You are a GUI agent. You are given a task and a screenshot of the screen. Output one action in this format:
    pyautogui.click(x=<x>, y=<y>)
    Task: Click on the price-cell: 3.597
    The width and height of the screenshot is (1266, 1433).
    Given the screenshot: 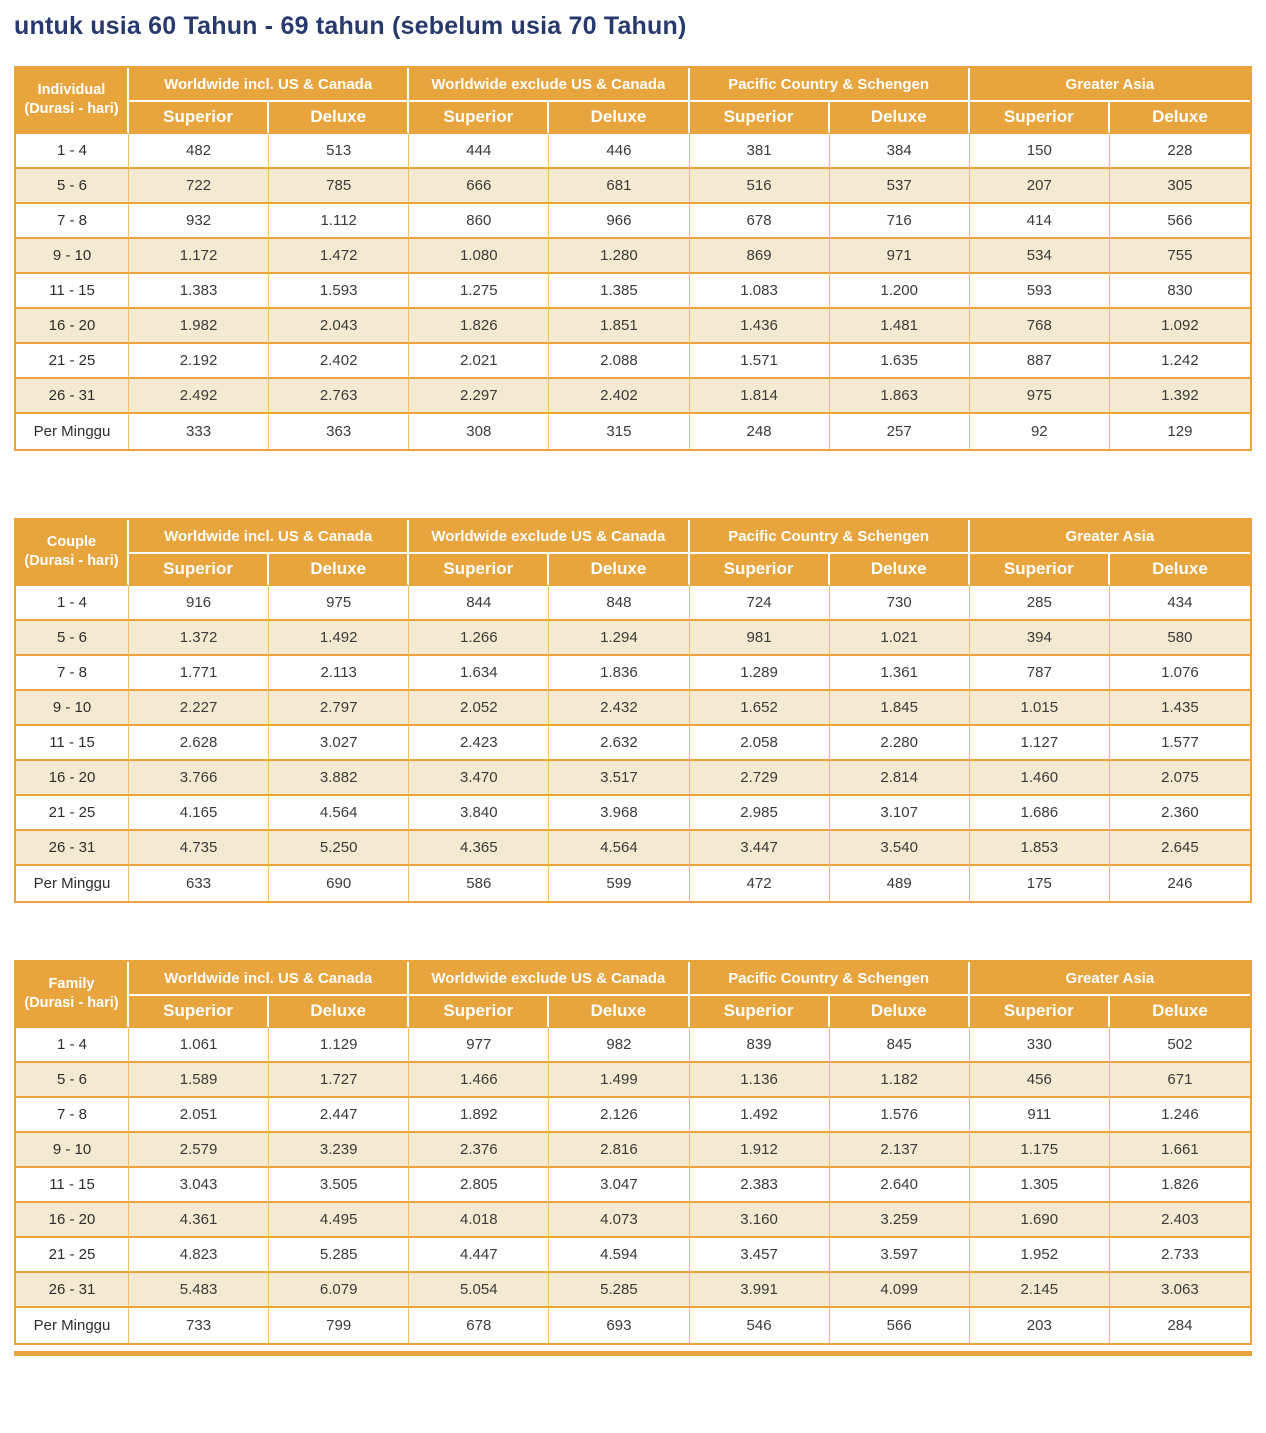 What is the action you would take?
    pyautogui.click(x=899, y=1255)
    